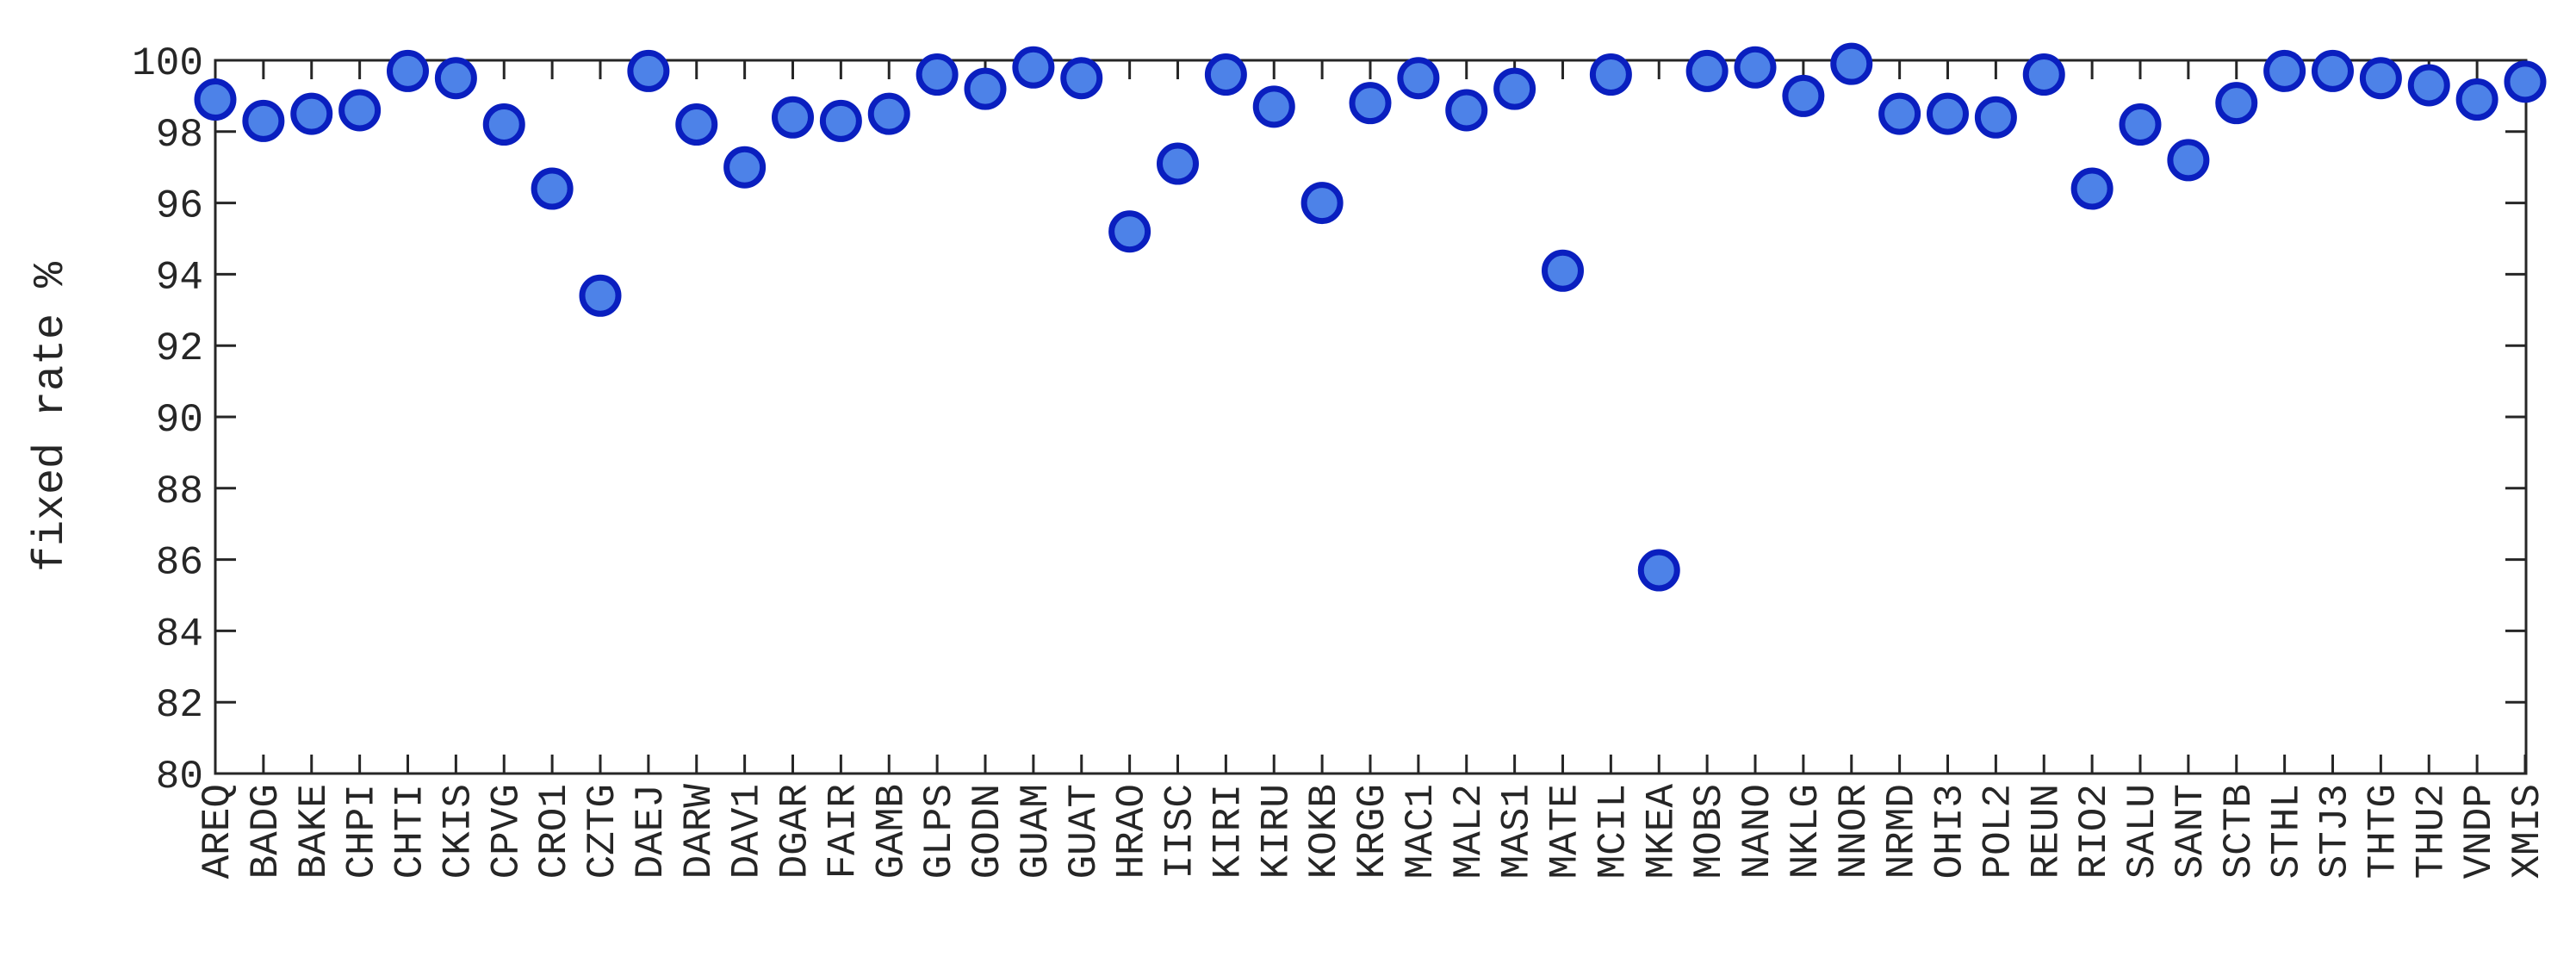  I want to click on x-tick-label: NKLG, so click(1806, 831).